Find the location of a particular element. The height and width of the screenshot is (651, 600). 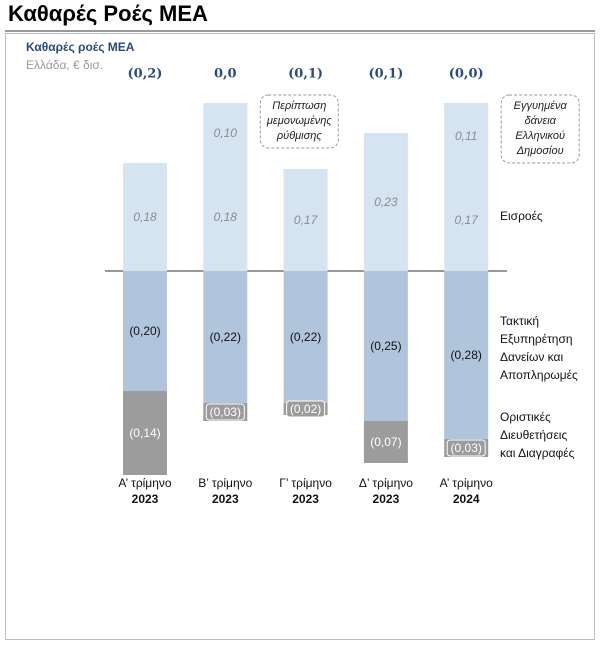

legend-label: Διευθετήσεις is located at coordinates (533, 435).